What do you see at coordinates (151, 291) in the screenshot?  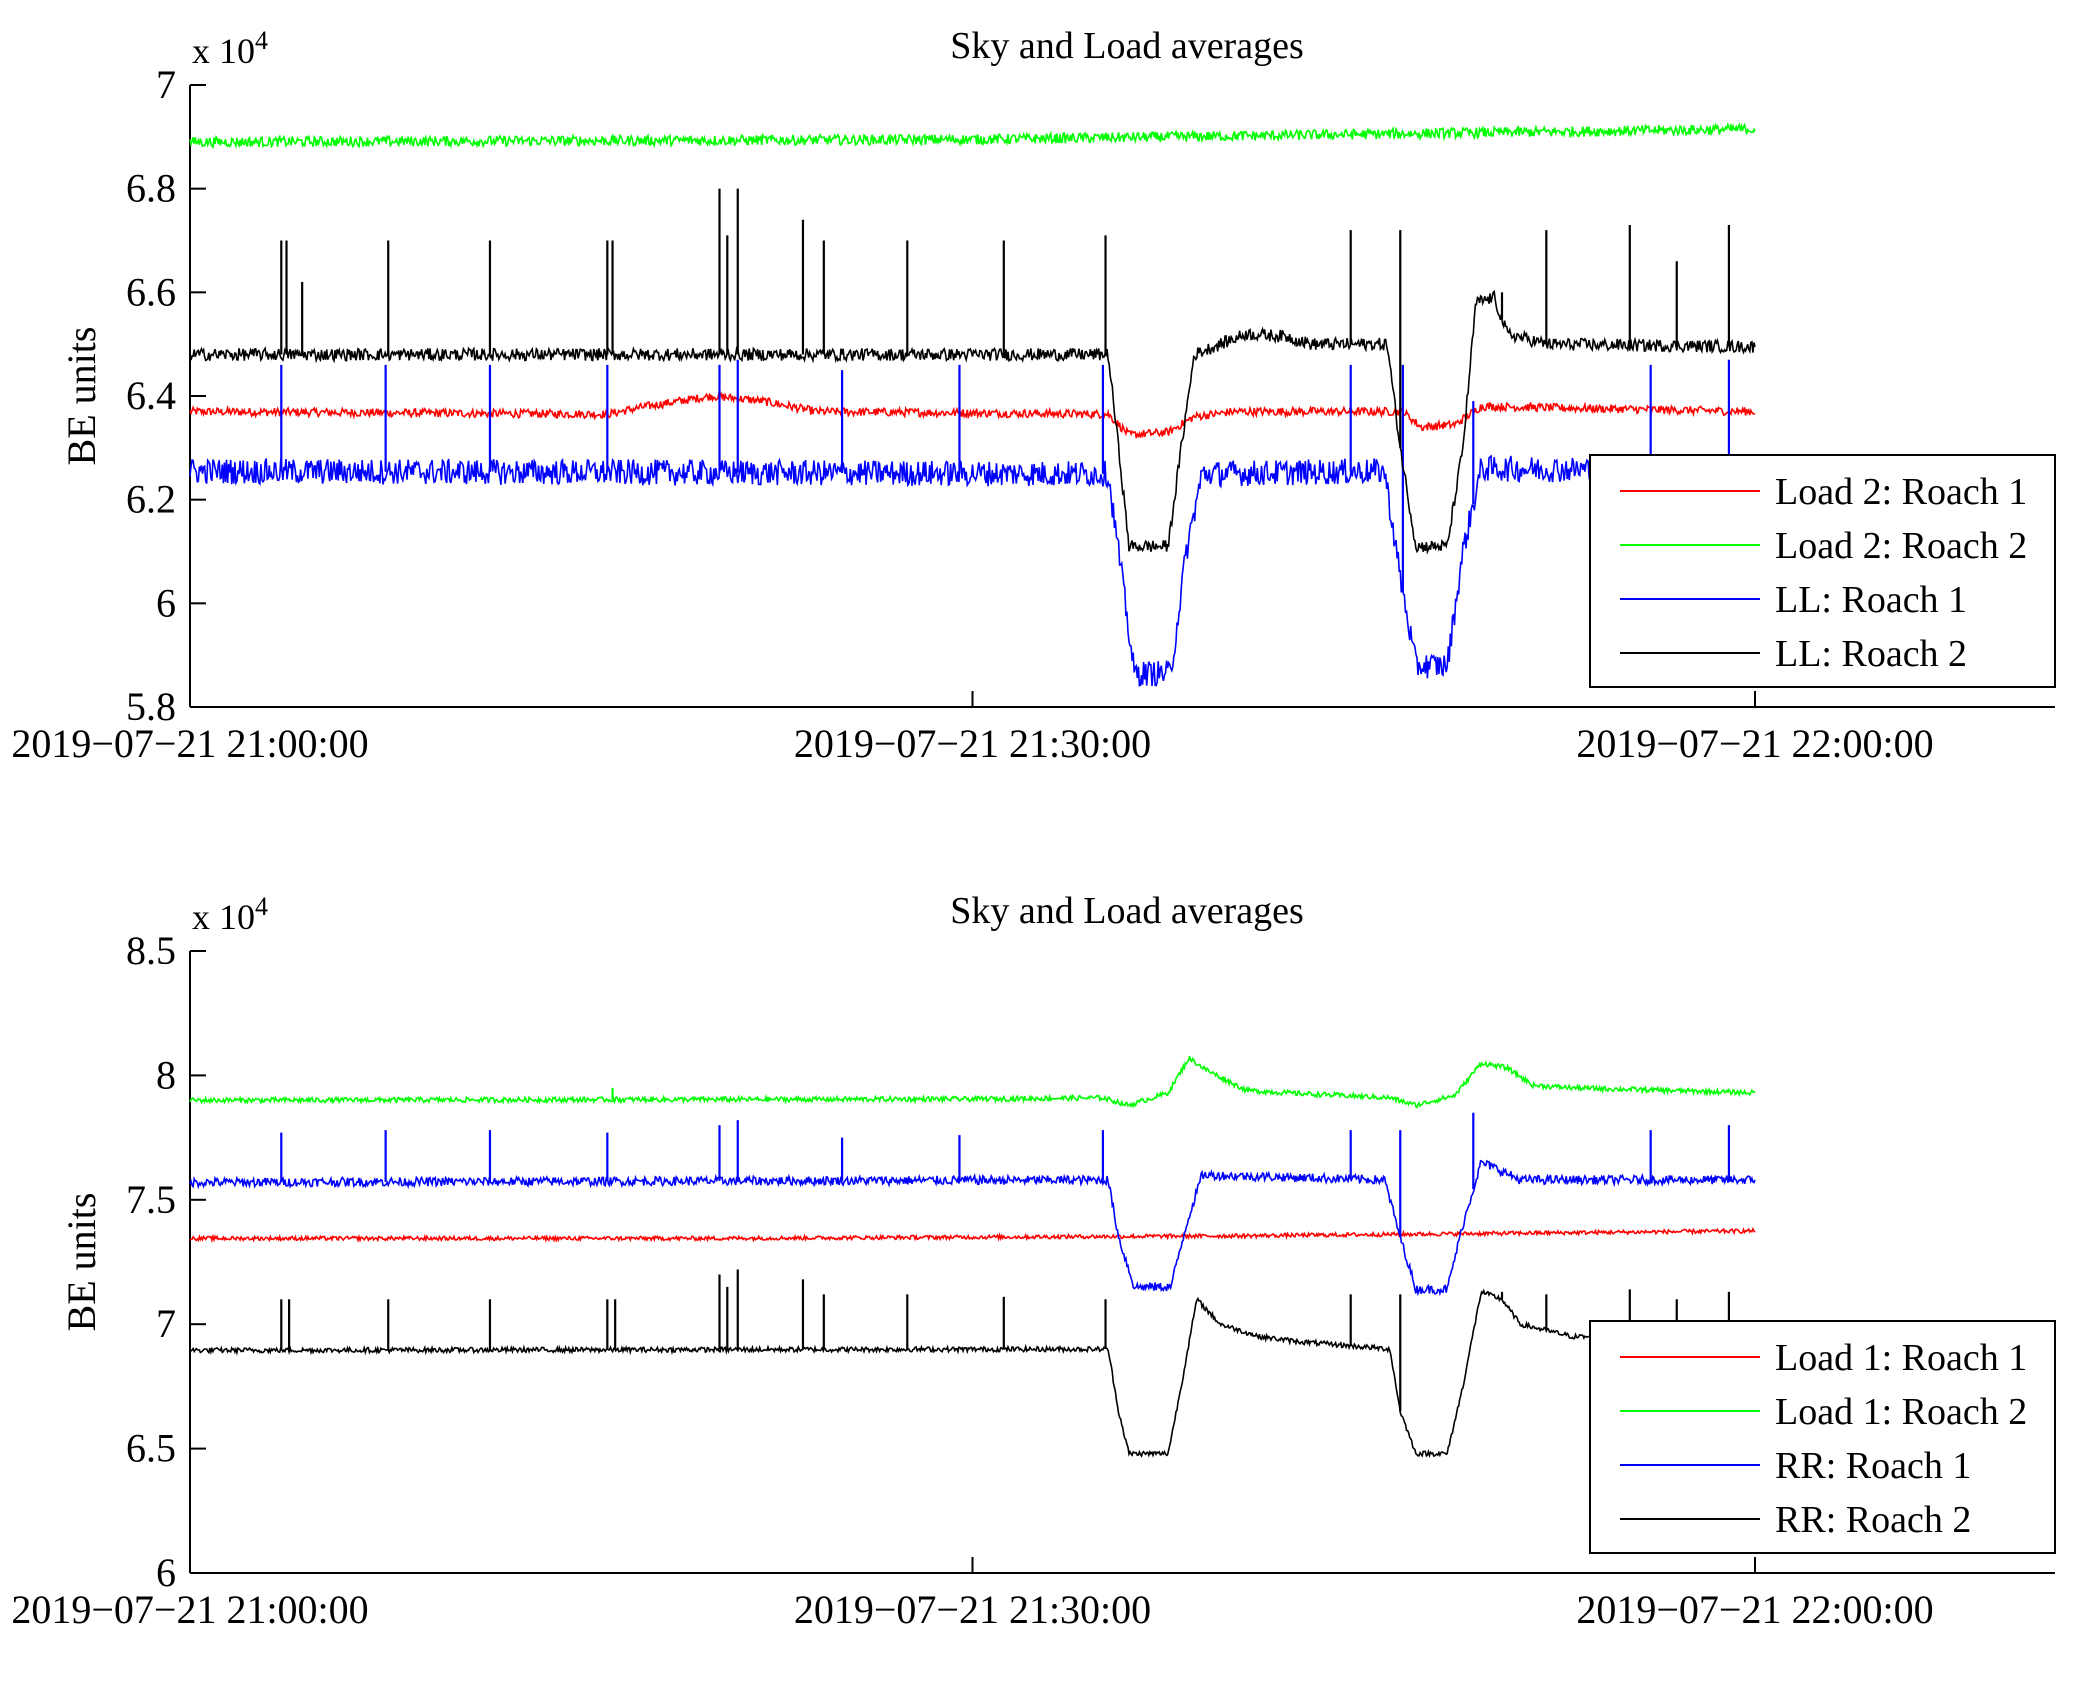 I see `y-tick-label: 6.6` at bounding box center [151, 291].